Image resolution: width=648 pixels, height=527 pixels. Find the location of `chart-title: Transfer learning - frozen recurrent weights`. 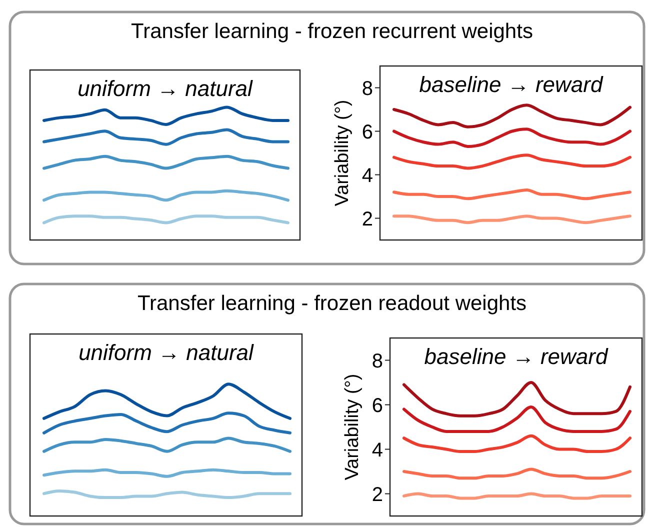

chart-title: Transfer learning - frozen recurrent weights is located at coordinates (332, 31).